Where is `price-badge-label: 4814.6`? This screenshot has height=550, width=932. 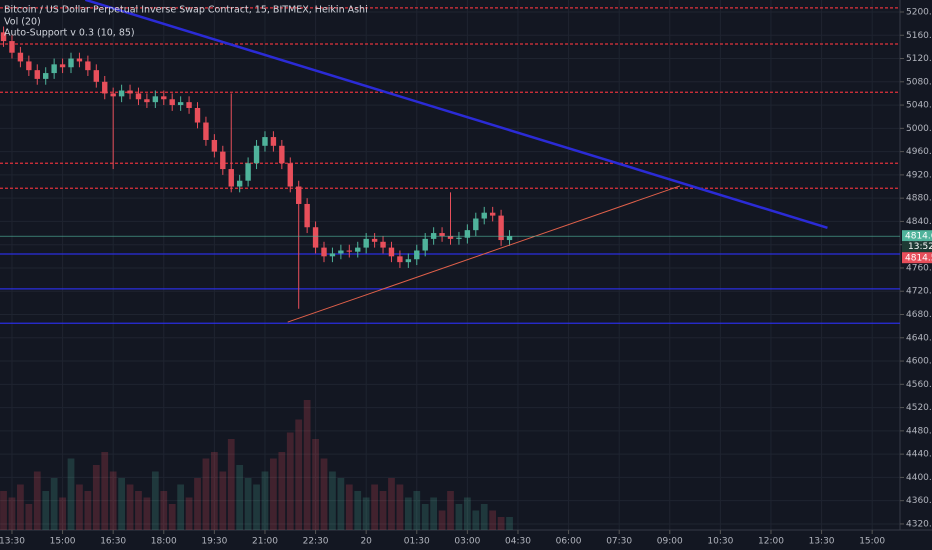
price-badge-label: 4814.6 is located at coordinates (918, 237).